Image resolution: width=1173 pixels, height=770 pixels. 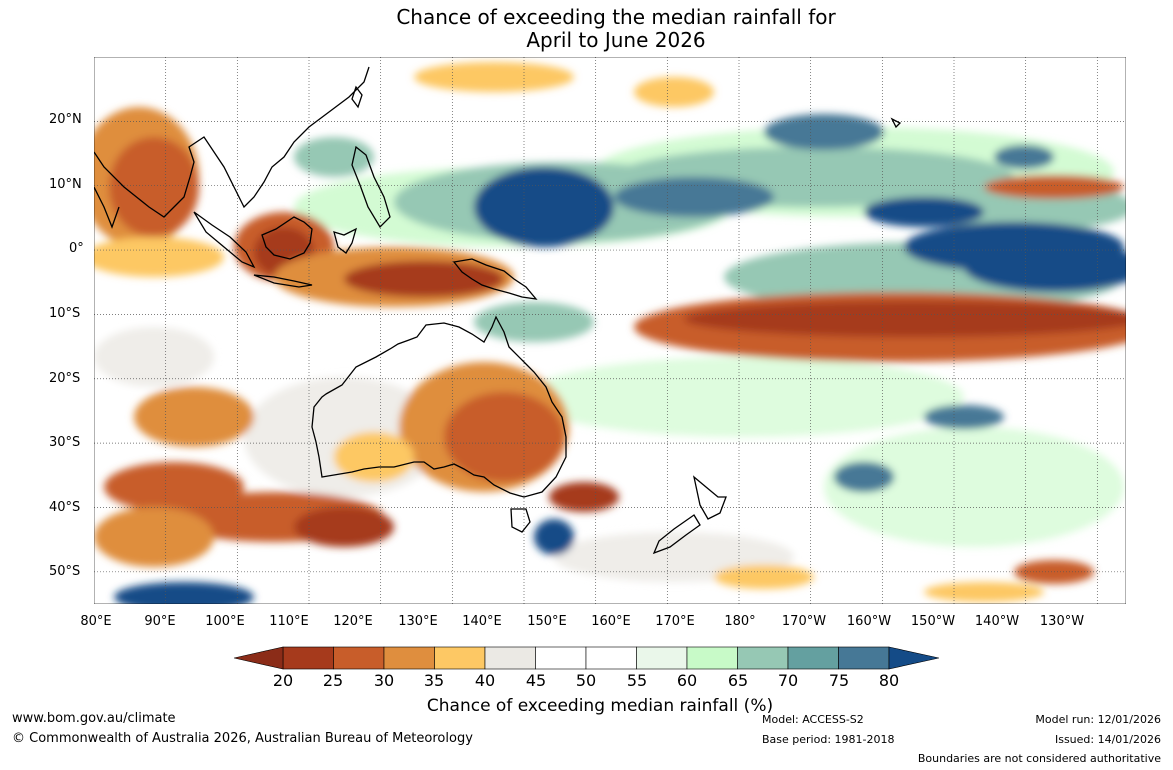 I want to click on lat-label-10s: 10°S, so click(x=65, y=313).